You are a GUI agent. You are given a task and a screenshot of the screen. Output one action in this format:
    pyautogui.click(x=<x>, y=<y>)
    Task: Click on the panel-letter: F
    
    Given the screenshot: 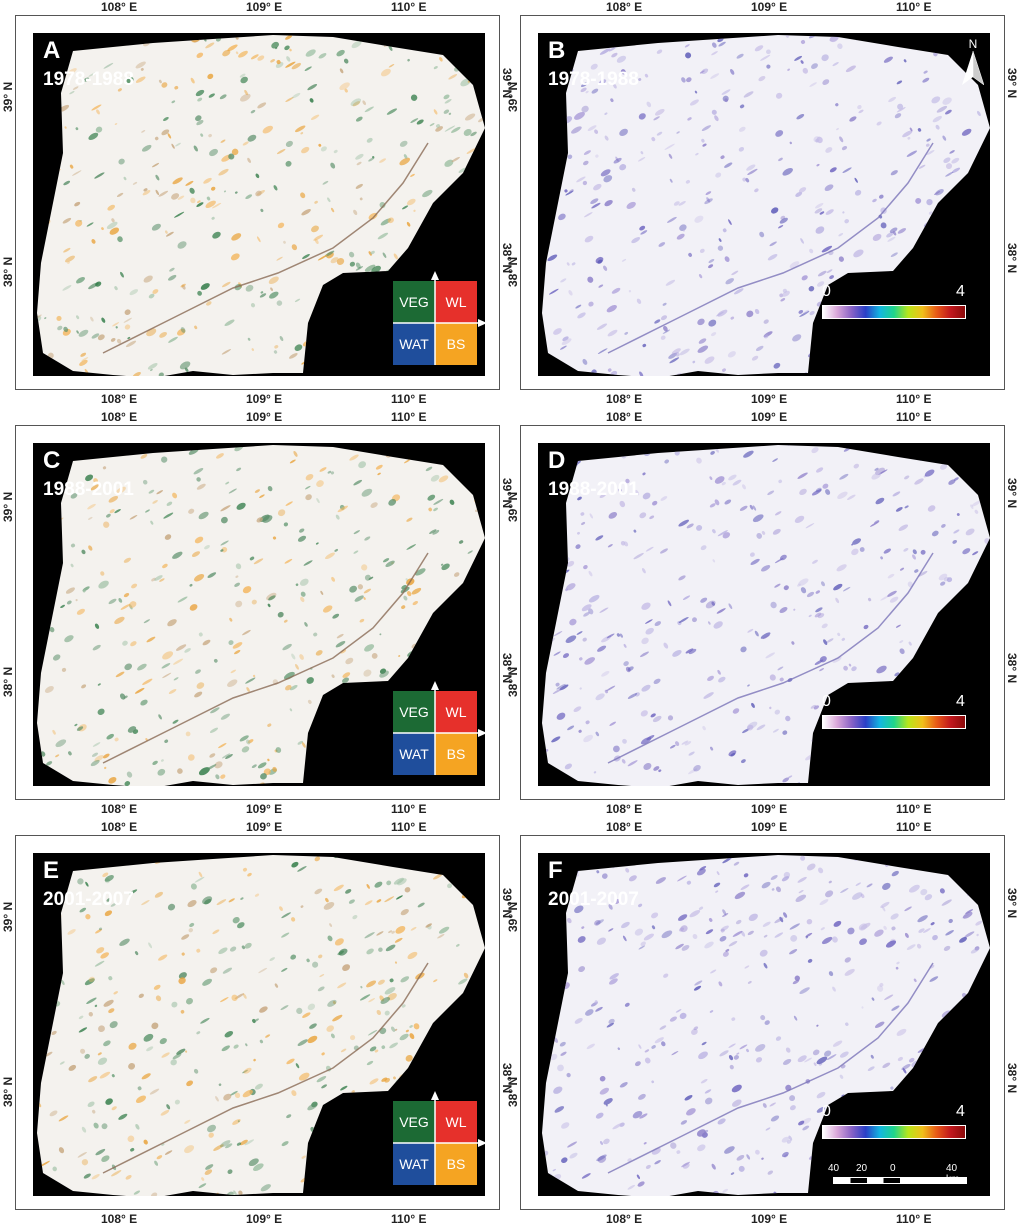 What is the action you would take?
    pyautogui.click(x=555, y=870)
    